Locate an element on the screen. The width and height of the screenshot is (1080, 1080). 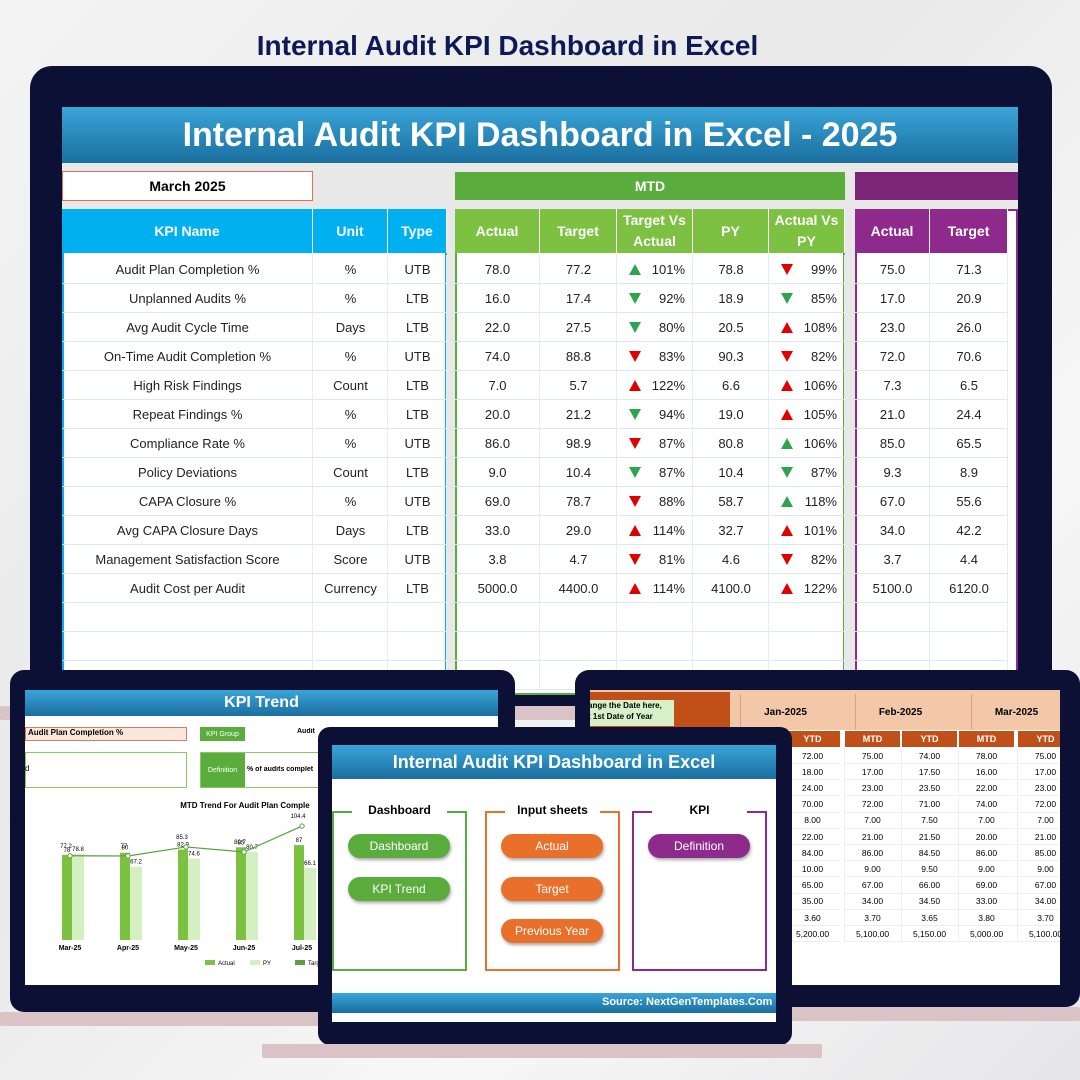
note-line: ange the Date here, is located at coordinates (626, 705).